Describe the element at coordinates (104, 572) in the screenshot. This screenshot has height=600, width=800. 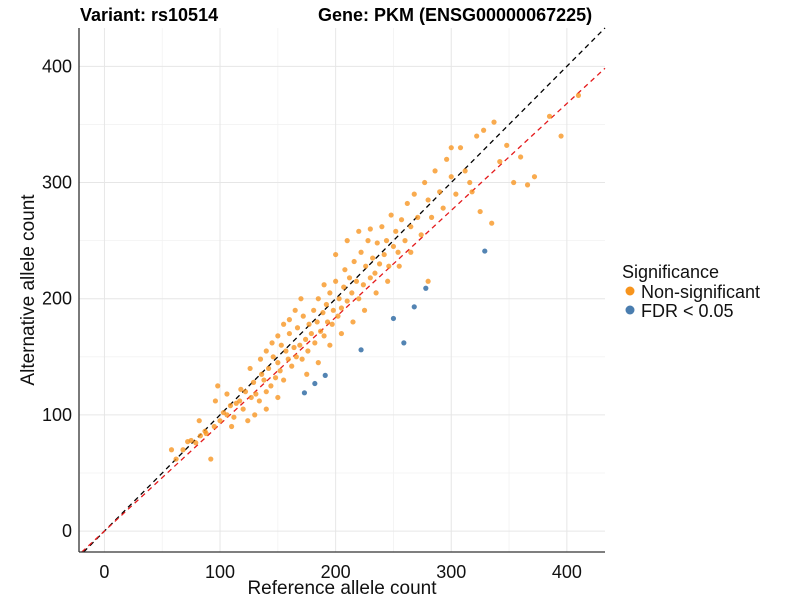
I see `x-tick-label-0: 0` at that location.